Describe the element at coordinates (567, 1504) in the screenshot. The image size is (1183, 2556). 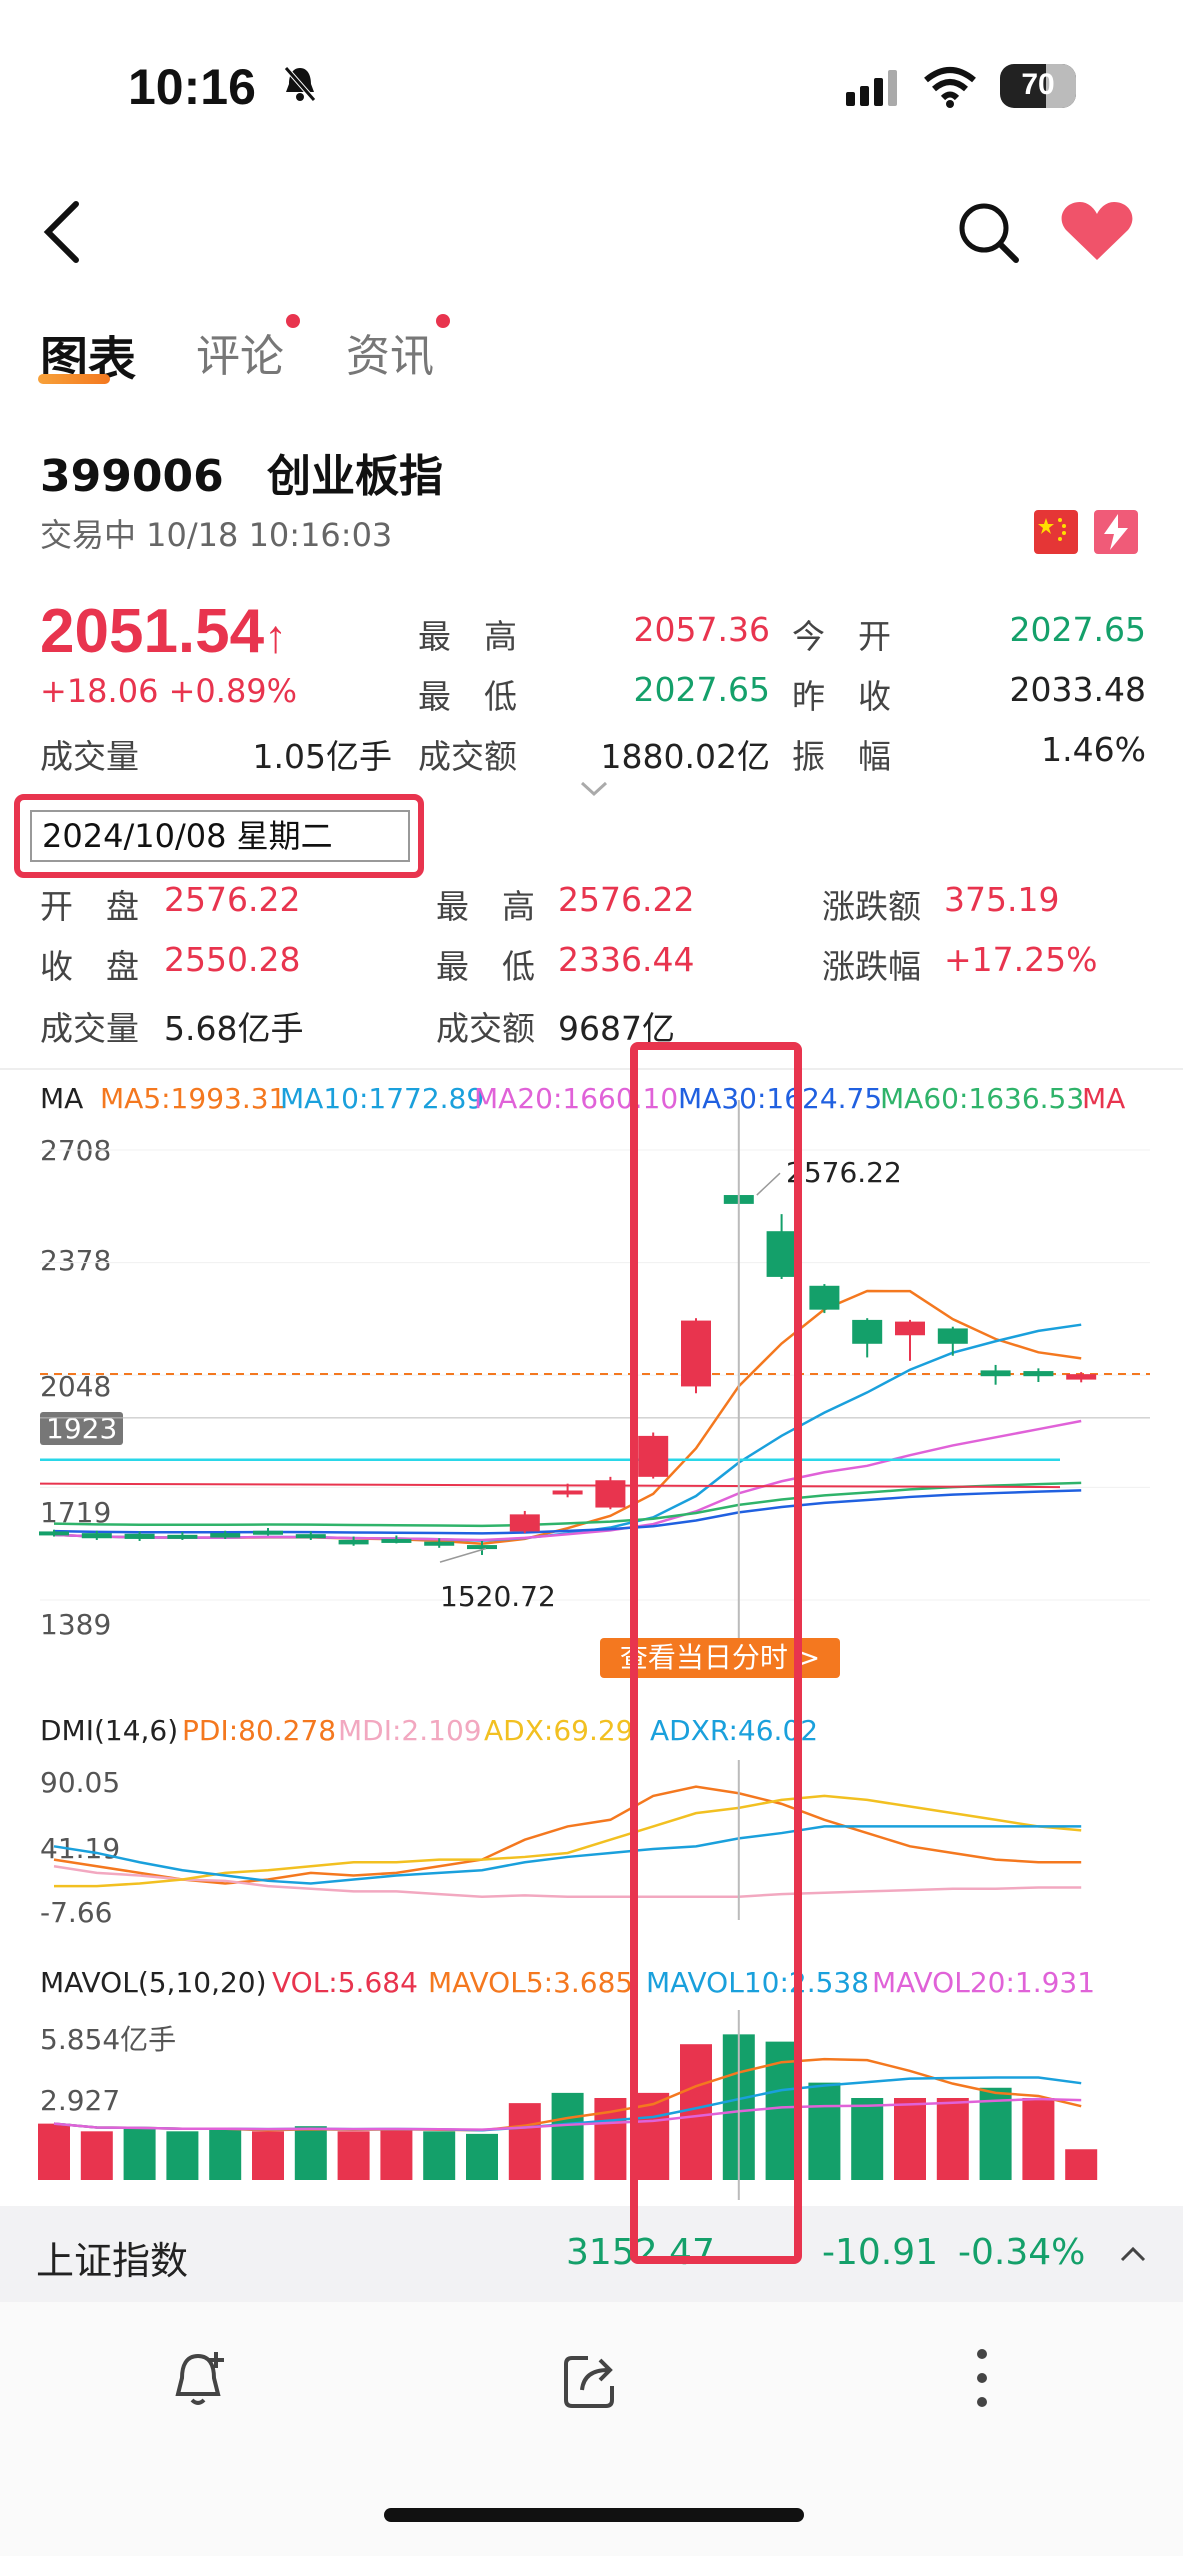
I see `ma60-line` at that location.